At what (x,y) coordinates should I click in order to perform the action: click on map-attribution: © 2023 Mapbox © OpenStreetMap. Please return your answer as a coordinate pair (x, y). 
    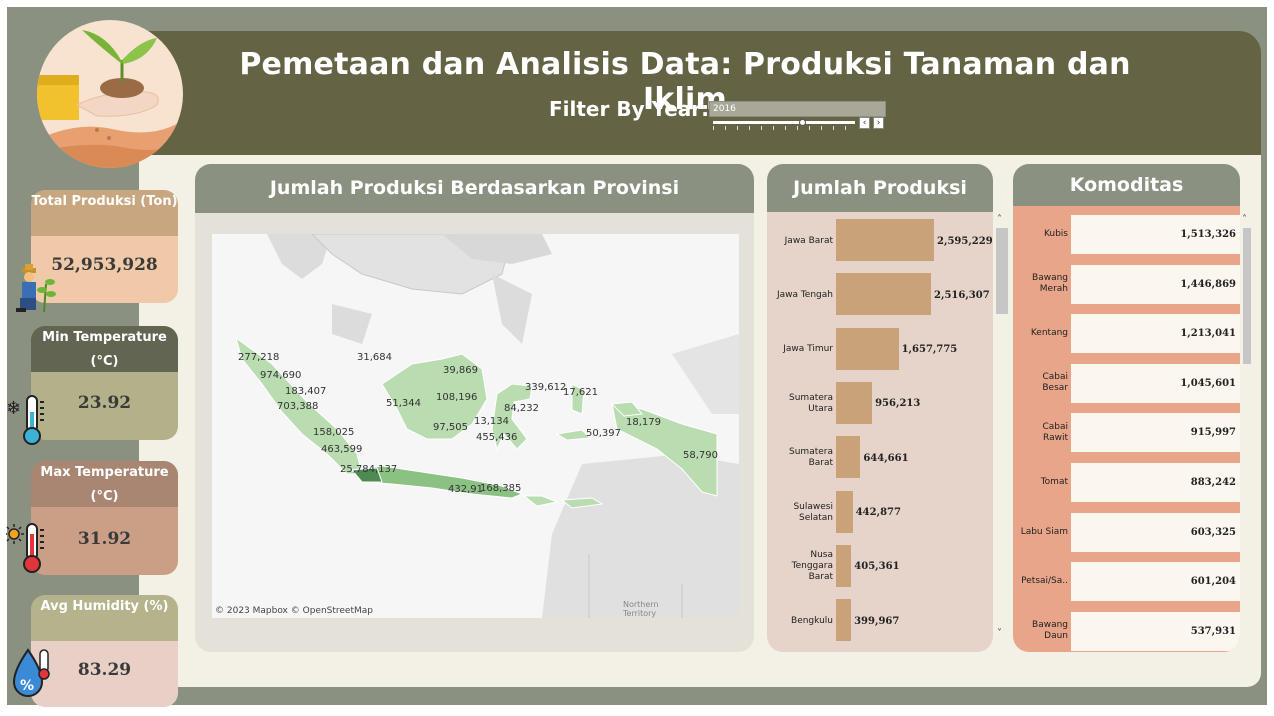
    Looking at the image, I should click on (294, 611).